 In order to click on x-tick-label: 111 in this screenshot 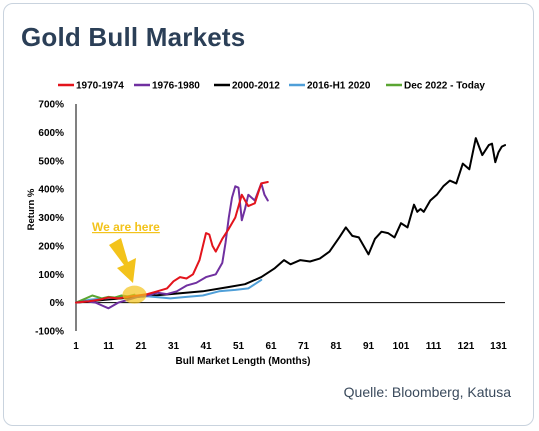, I will do `click(434, 346)`.